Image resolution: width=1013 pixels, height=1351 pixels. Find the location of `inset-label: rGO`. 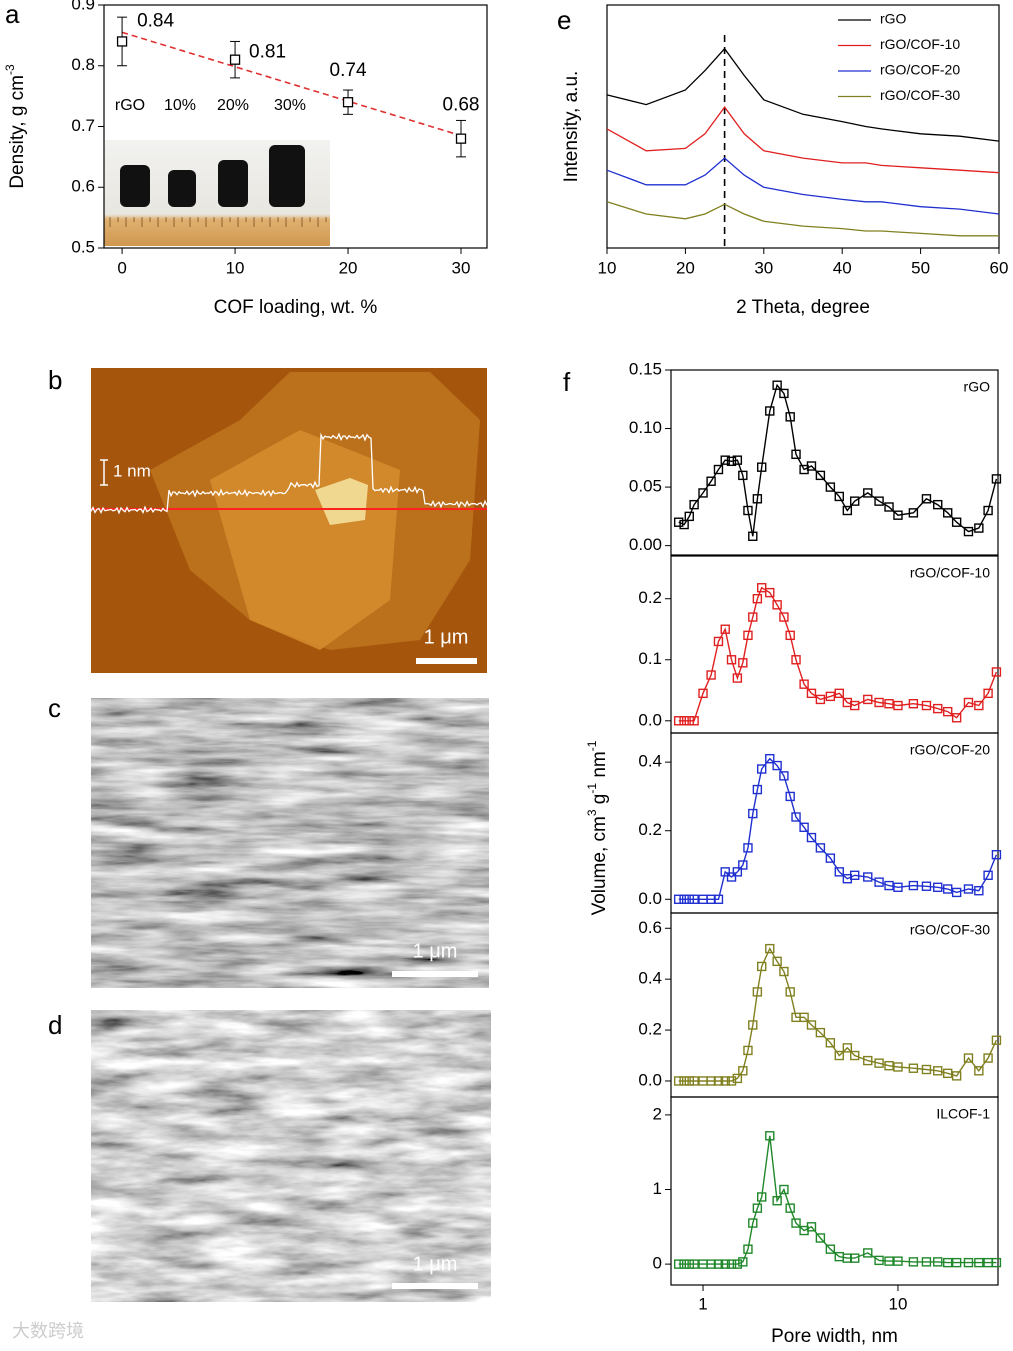

inset-label: rGO is located at coordinates (130, 105).